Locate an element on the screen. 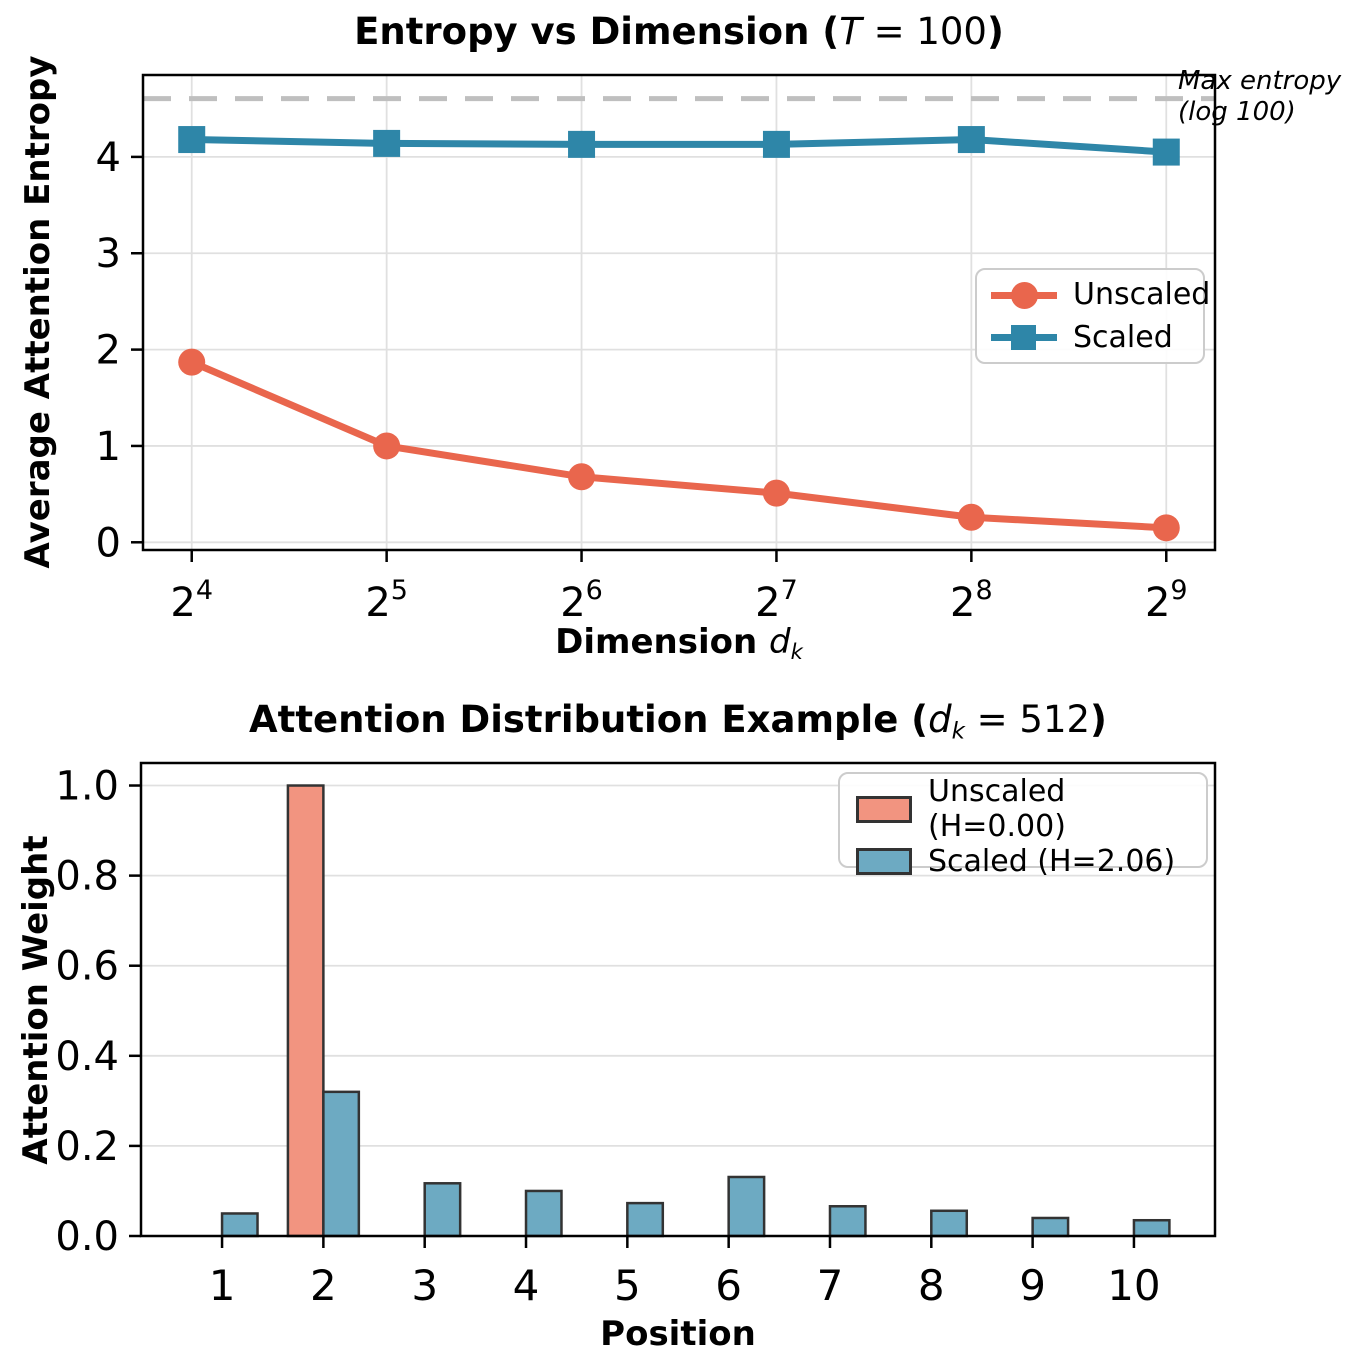  bottom-legend: Unscaled (H=0.00) Scaled (H=2.06) is located at coordinates (1023, 825).